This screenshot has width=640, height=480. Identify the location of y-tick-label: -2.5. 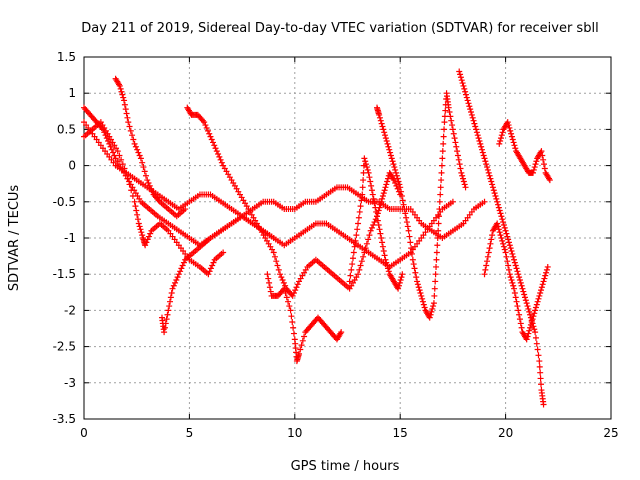
(64, 347).